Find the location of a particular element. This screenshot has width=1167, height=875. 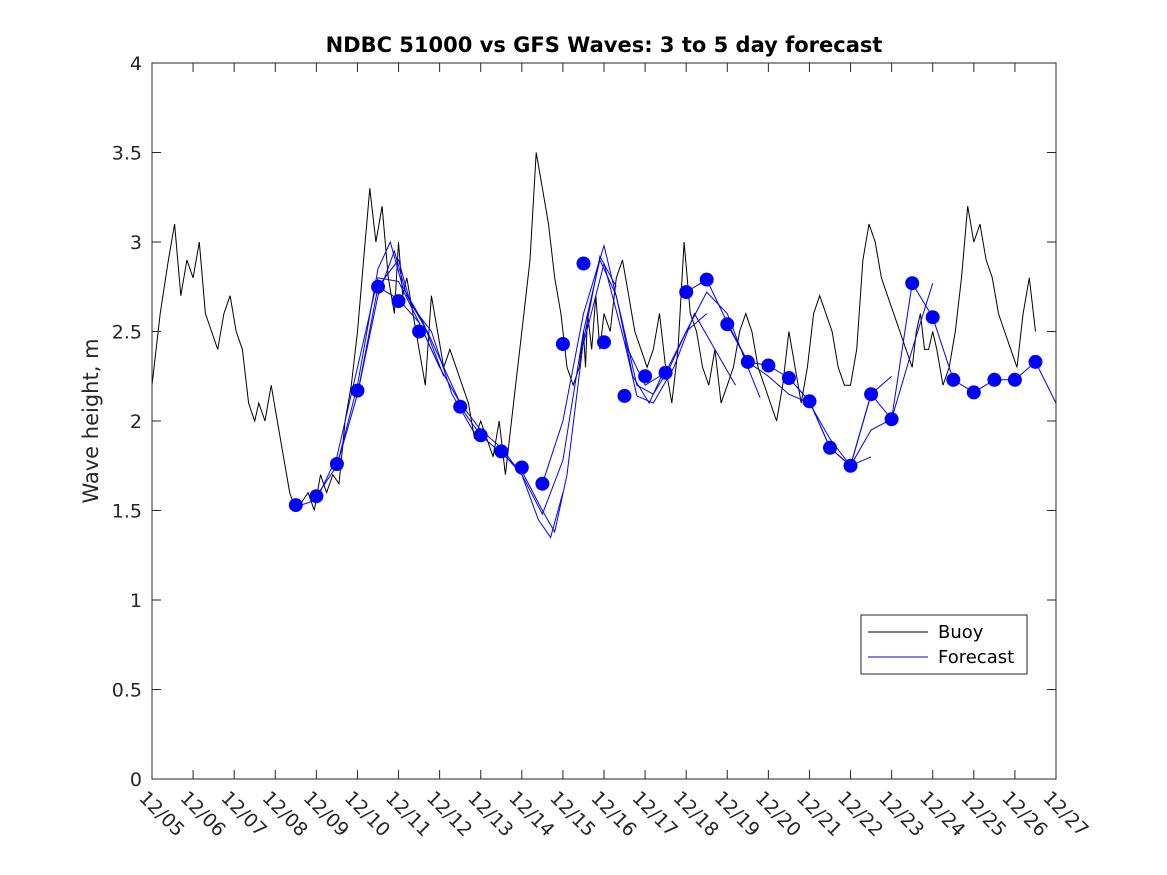

x-tick-label: 12/14 is located at coordinates (531, 814).